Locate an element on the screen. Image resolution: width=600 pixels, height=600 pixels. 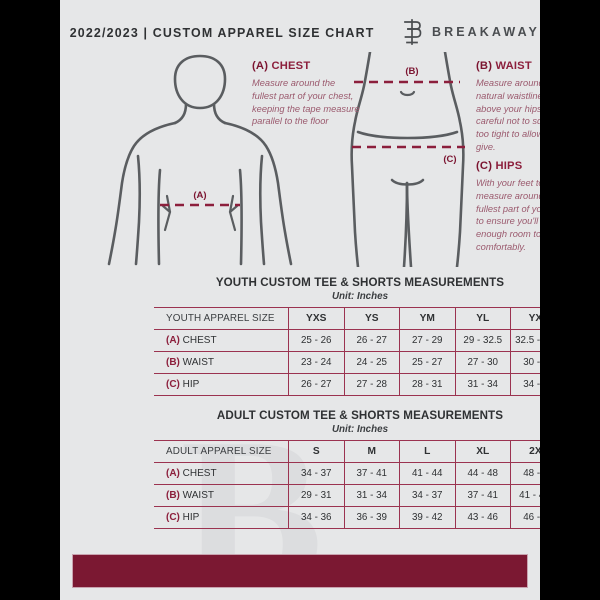
callout-waist-name: WAIST is located at coordinates (513, 66).